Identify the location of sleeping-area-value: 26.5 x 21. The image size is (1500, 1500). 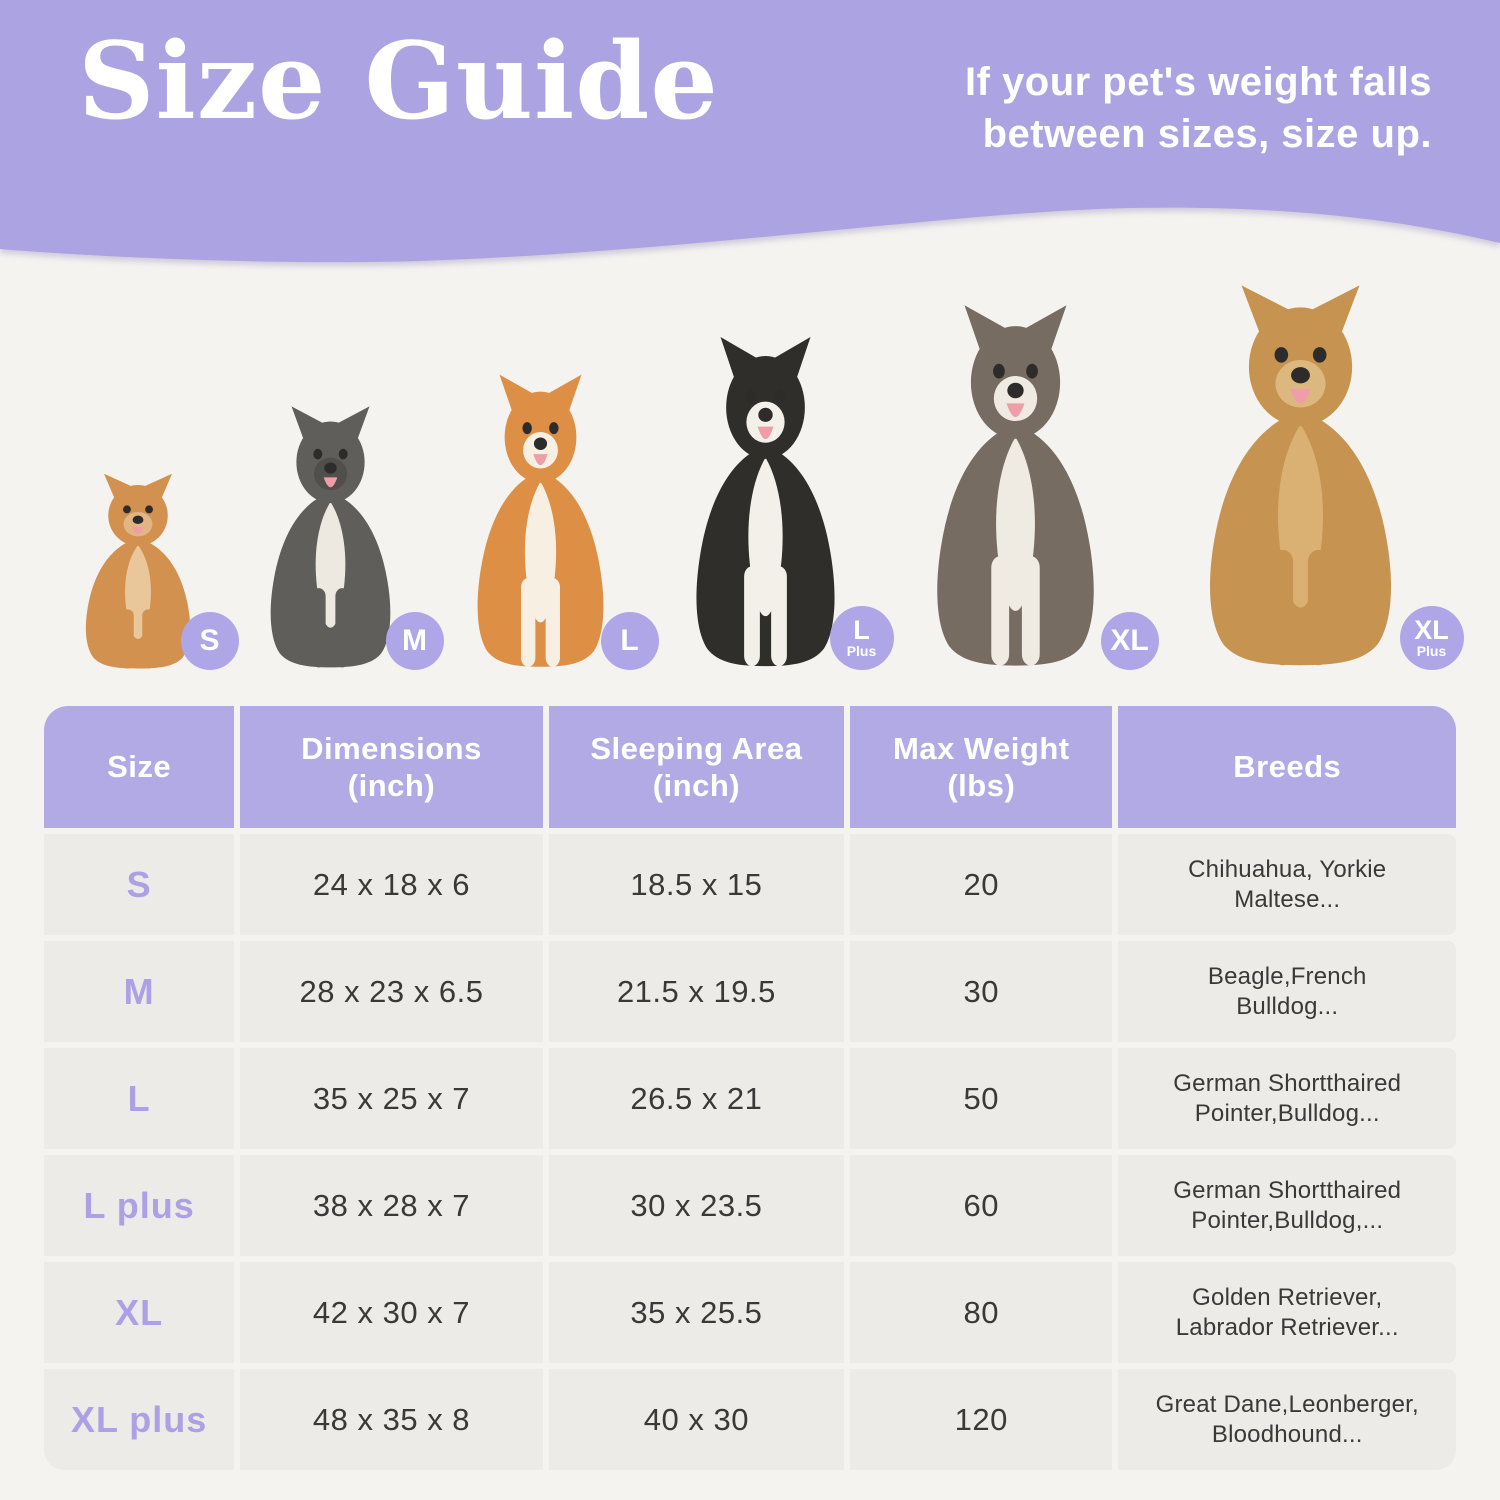
(696, 1098).